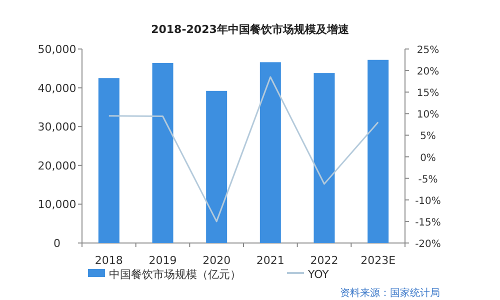  What do you see at coordinates (378, 260) in the screenshot?
I see `x-tick-label: 2023E` at bounding box center [378, 260].